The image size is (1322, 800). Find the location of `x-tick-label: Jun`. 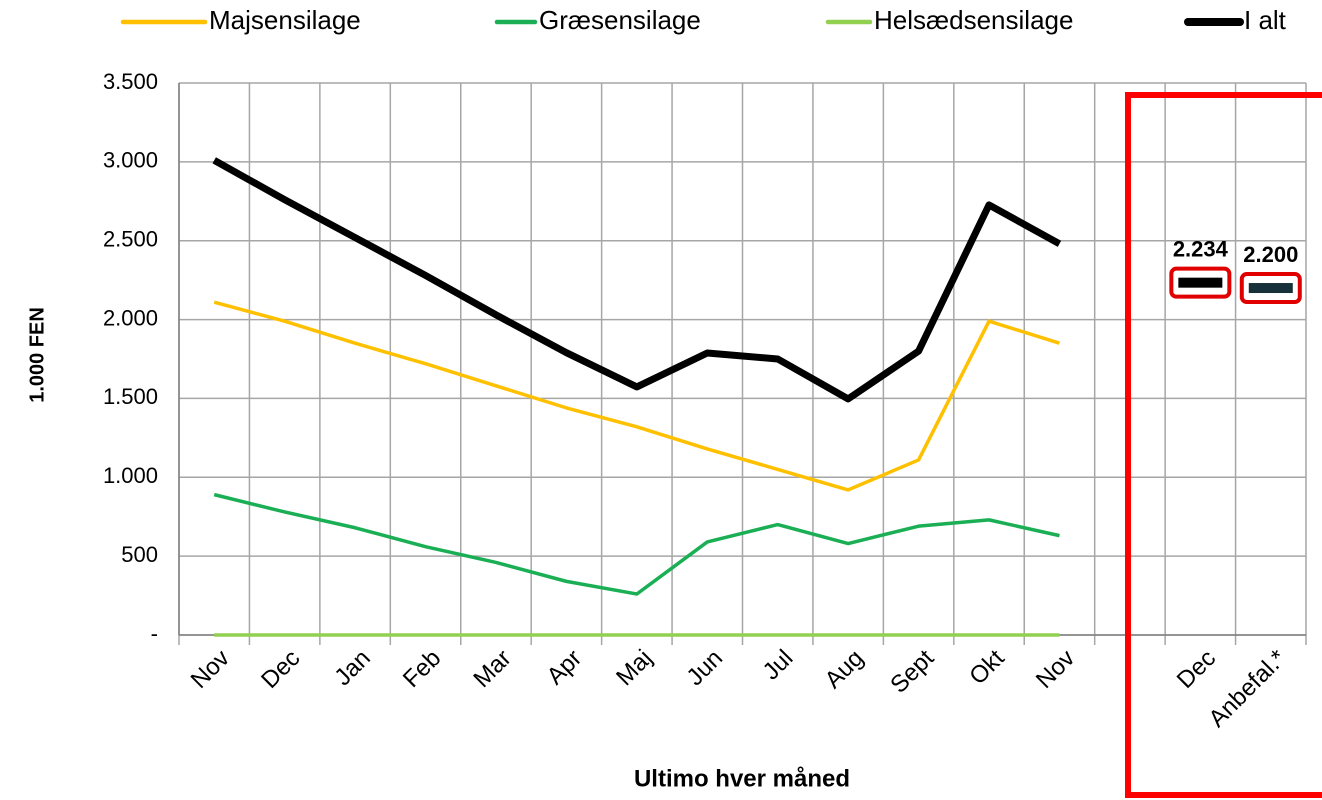

x-tick-label: Jun is located at coordinates (705, 668).